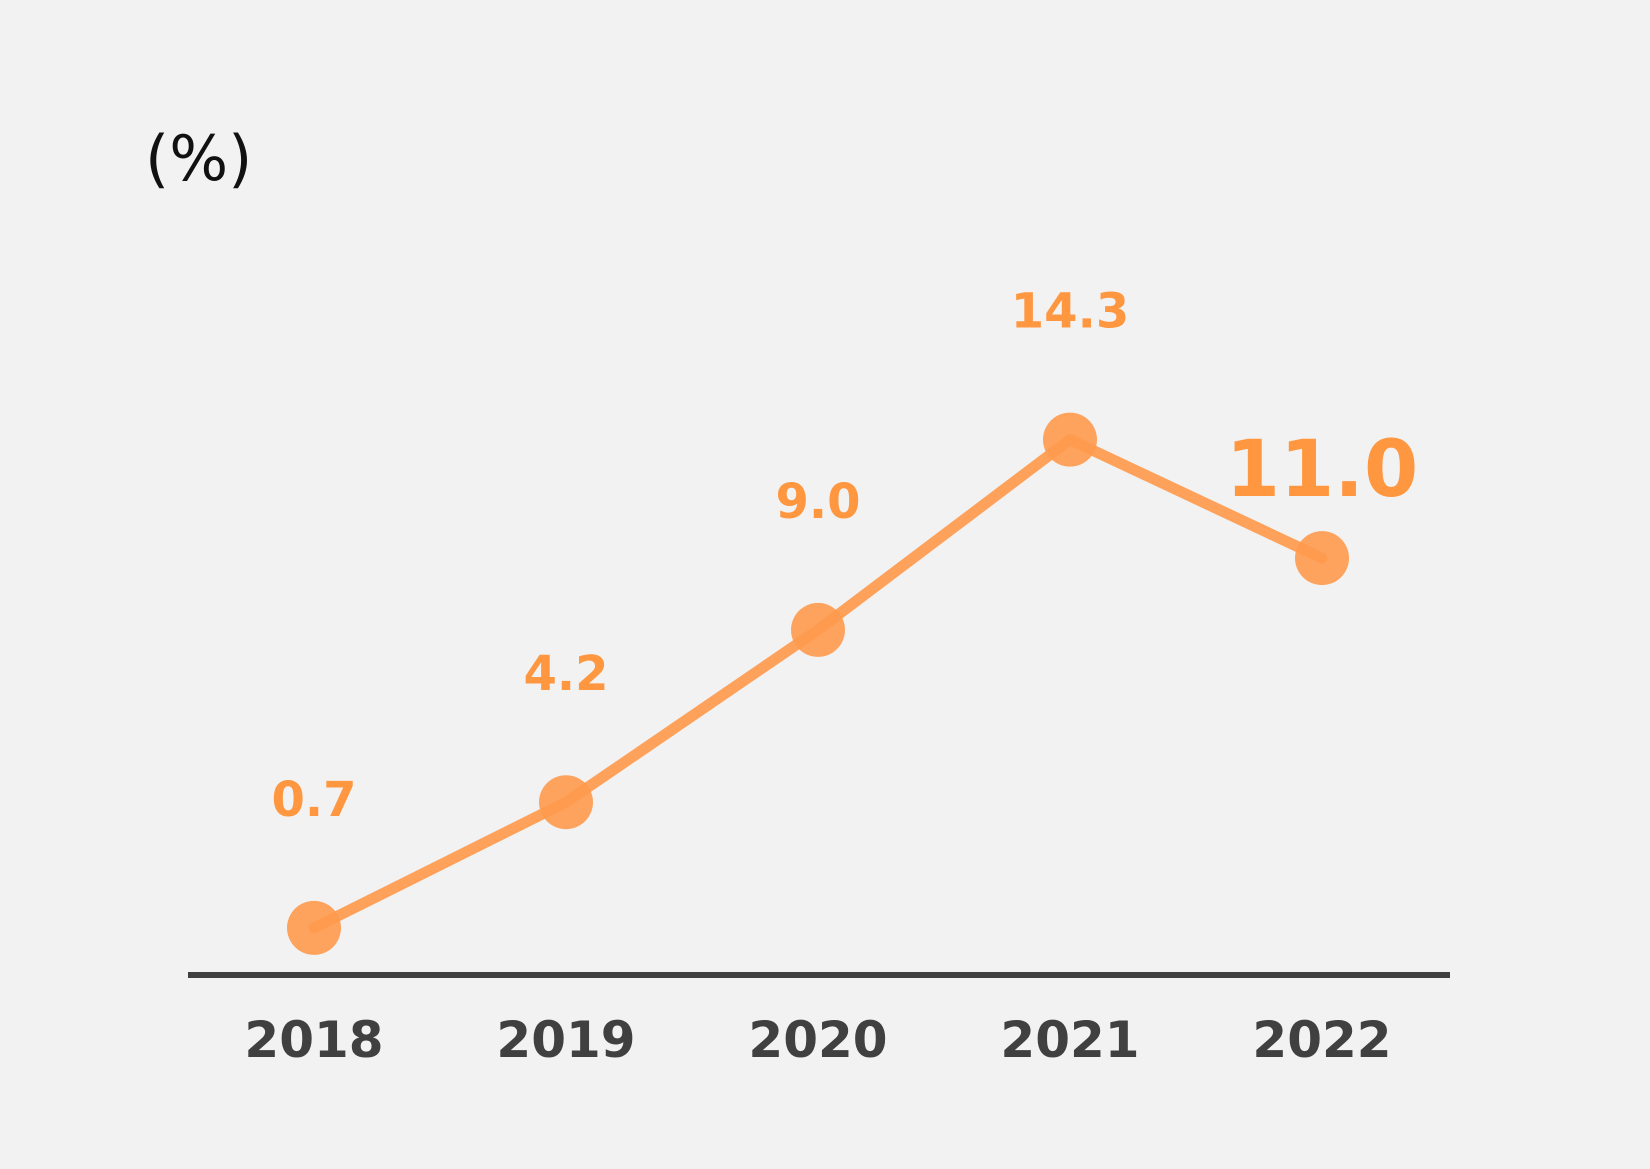 This screenshot has height=1169, width=1650. Describe the element at coordinates (1321, 1040) in the screenshot. I see `x-tick-2022: 2022` at that location.